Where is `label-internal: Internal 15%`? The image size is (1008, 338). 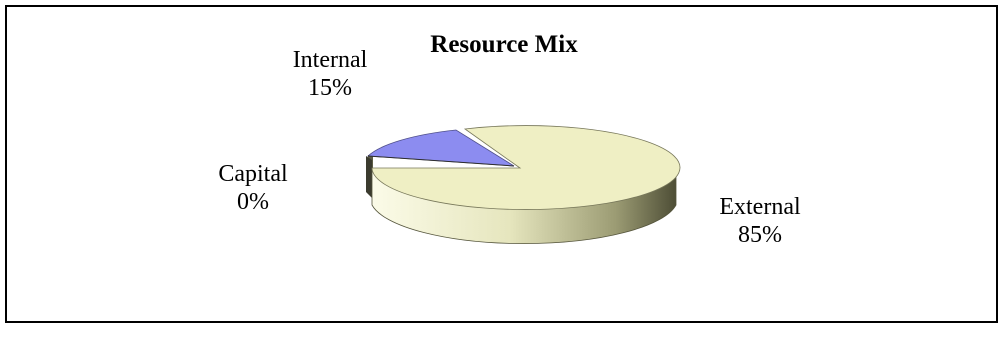 label-internal: Internal 15% is located at coordinates (330, 74).